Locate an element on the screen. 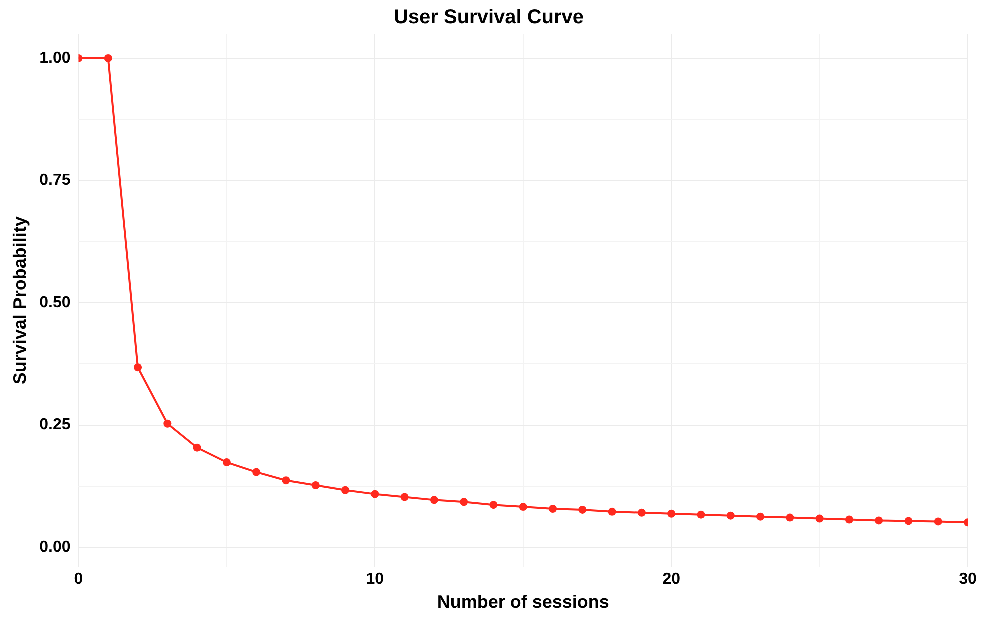 The image size is (982, 620). y-tick-label: 0.00 is located at coordinates (55, 547).